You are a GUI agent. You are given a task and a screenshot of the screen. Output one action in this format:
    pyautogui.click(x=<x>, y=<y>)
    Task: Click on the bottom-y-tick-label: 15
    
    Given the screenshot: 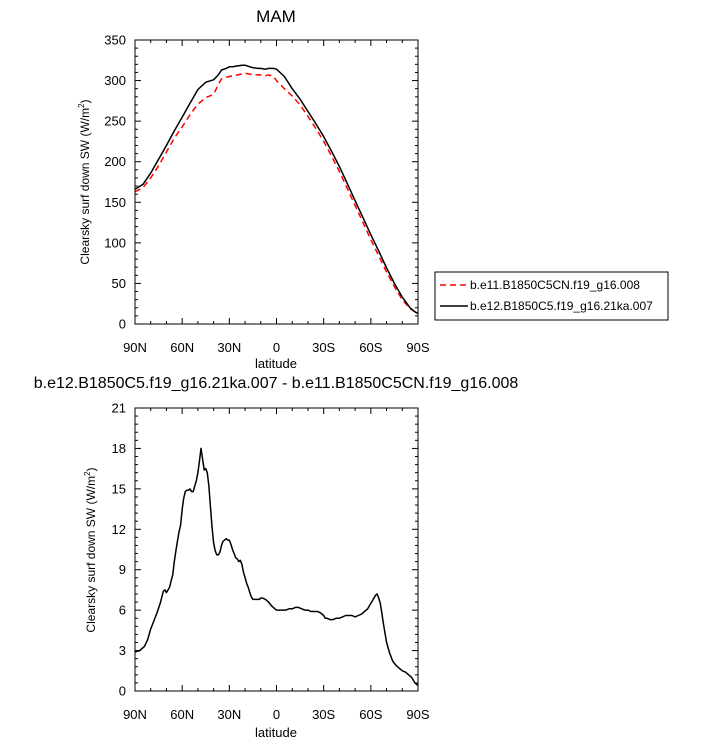 What is the action you would take?
    pyautogui.click(x=119, y=488)
    